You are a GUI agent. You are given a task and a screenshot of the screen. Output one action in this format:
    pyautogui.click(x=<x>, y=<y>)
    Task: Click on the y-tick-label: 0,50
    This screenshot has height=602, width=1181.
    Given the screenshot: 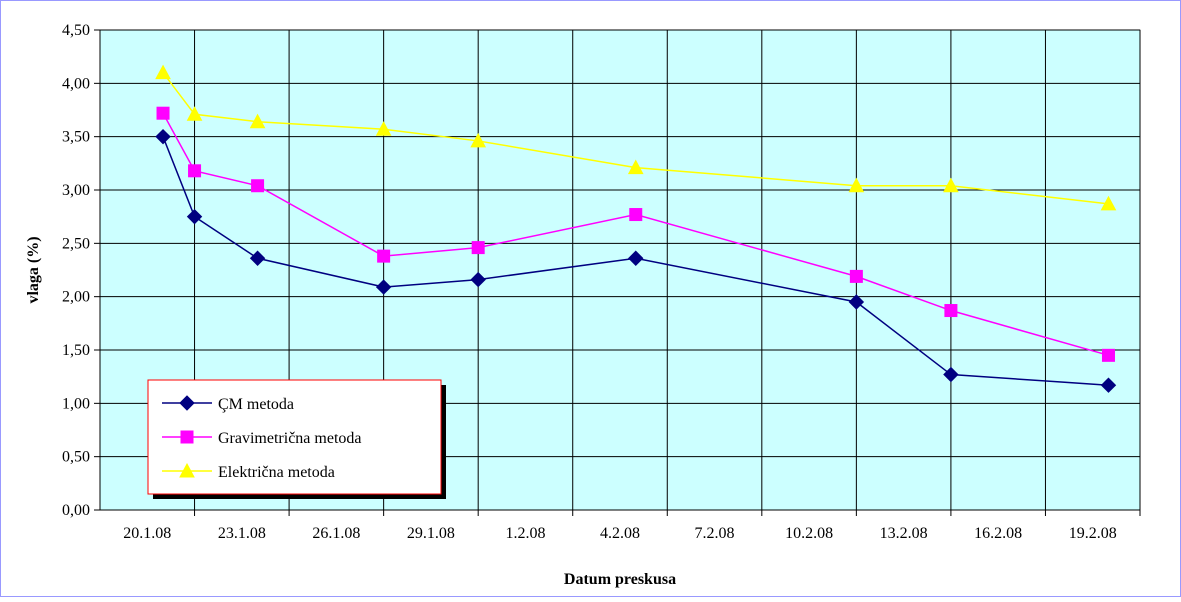 What is the action you would take?
    pyautogui.click(x=76, y=457)
    